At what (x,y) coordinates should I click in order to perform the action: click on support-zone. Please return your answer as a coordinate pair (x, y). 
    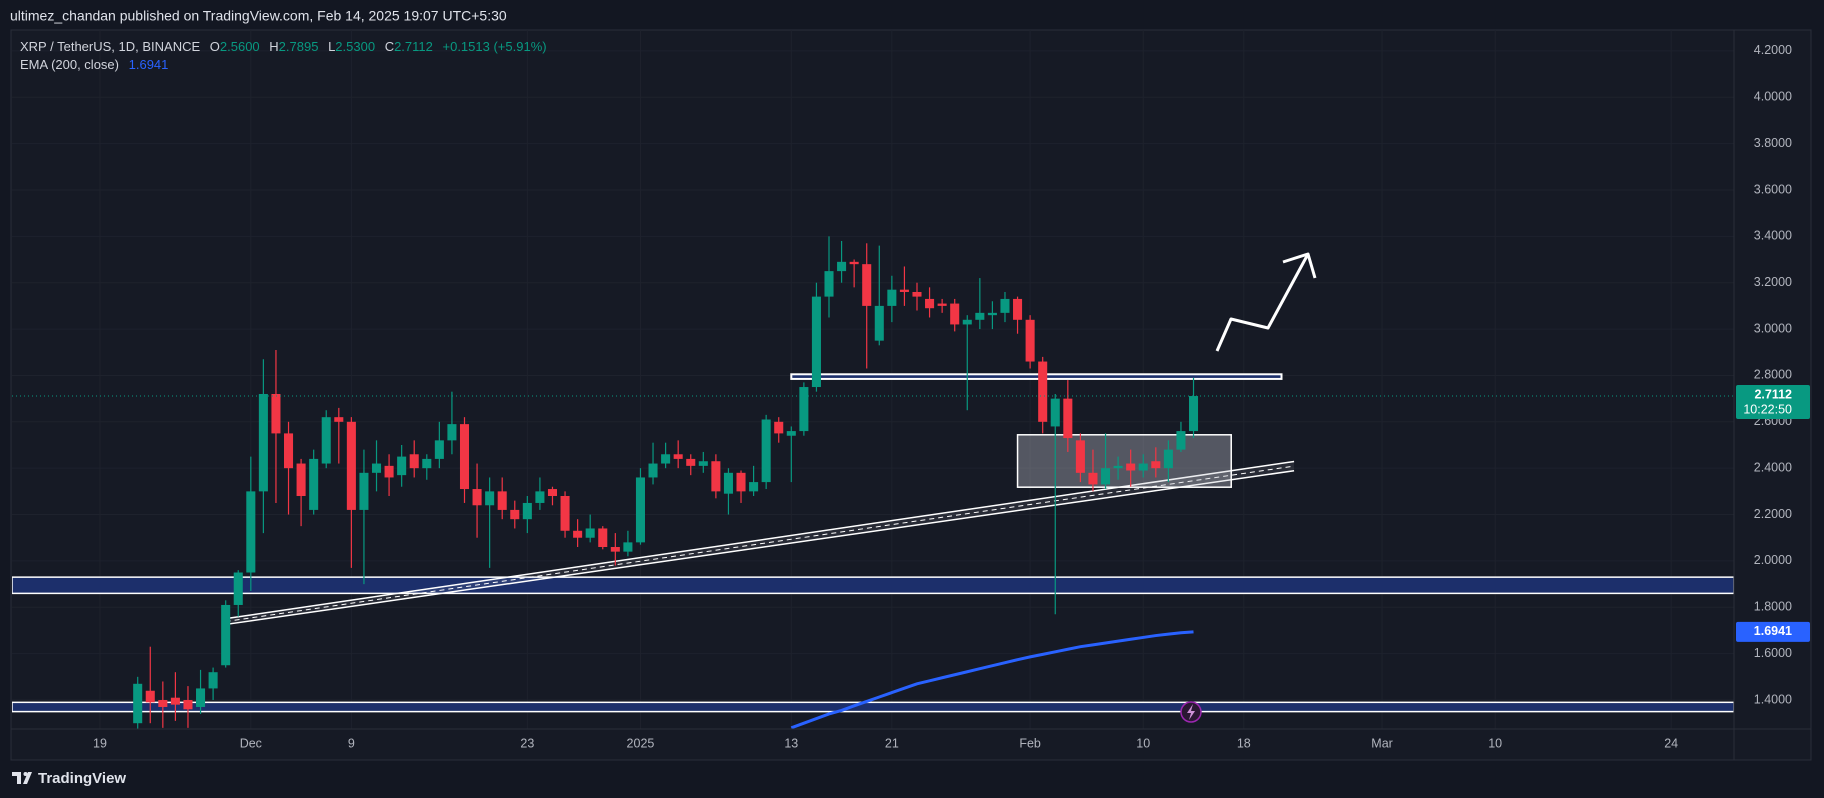
    Looking at the image, I should click on (873, 585).